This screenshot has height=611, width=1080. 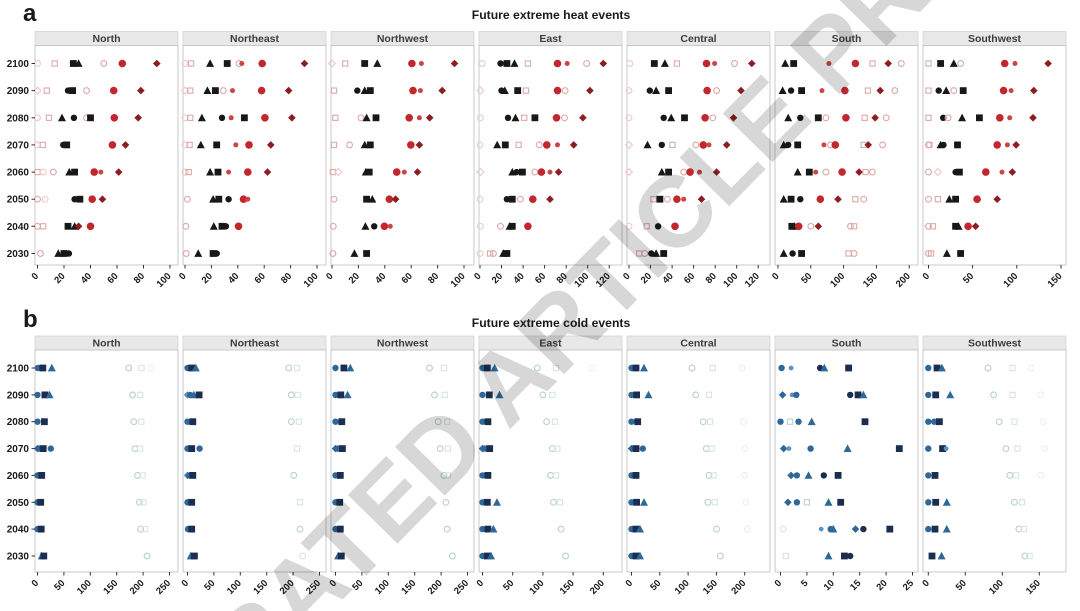 I want to click on svg-text: b, so click(x=30, y=319).